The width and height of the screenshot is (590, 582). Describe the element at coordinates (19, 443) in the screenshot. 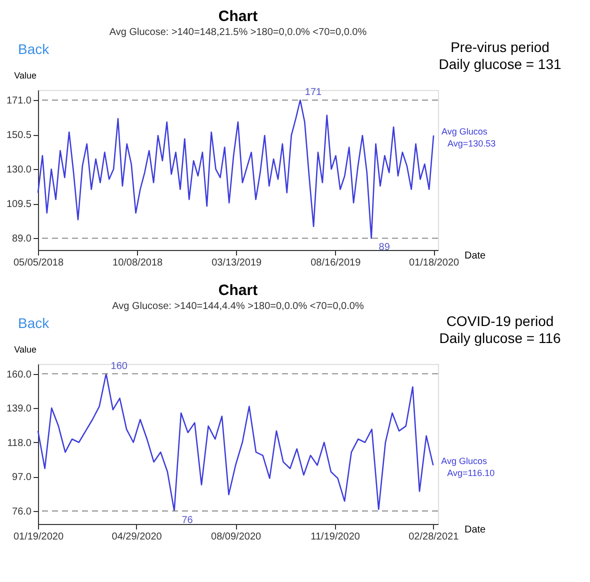

I see `y-tick-label: 118.0` at that location.